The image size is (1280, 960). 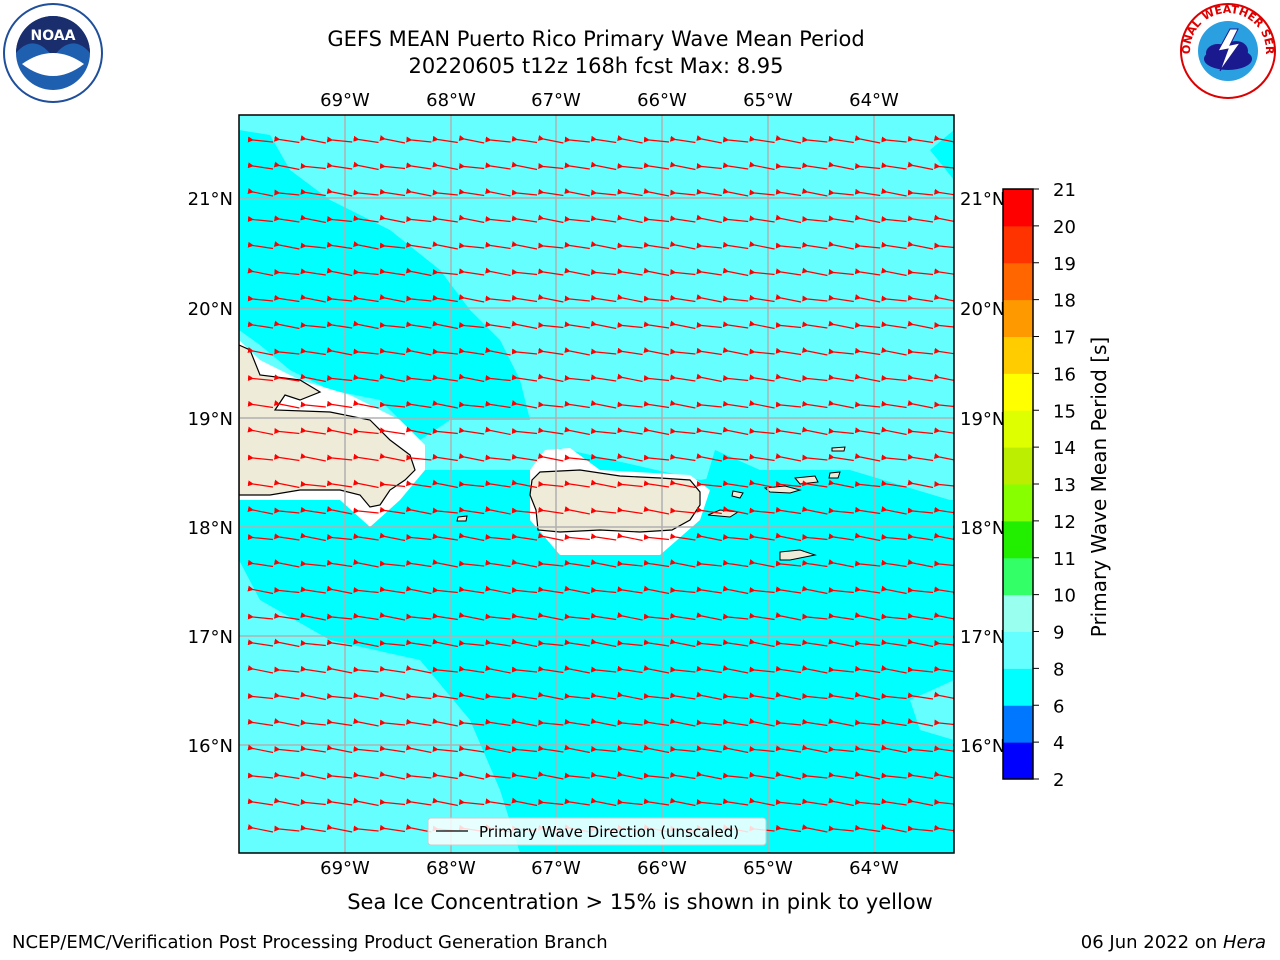 What do you see at coordinates (53, 53) in the screenshot?
I see `noaa-logo: NOAA` at bounding box center [53, 53].